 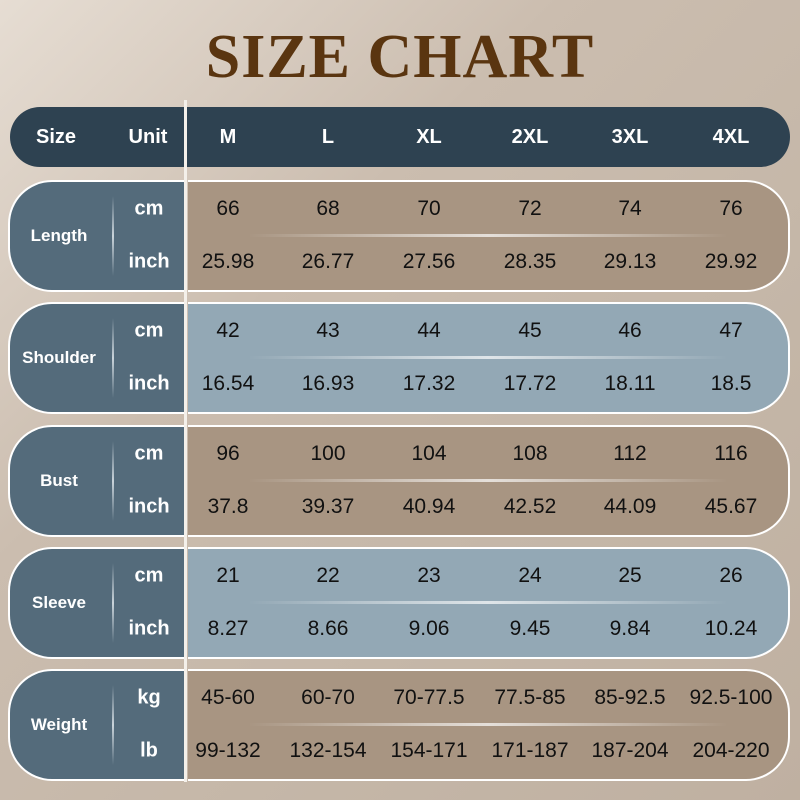 What do you see at coordinates (731, 575) in the screenshot?
I see `value-cell: 26` at bounding box center [731, 575].